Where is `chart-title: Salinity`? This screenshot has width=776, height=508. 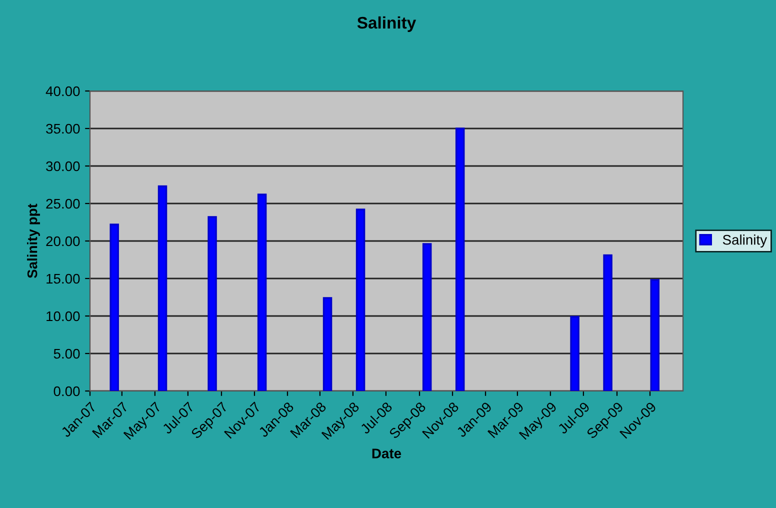 chart-title: Salinity is located at coordinates (386, 24).